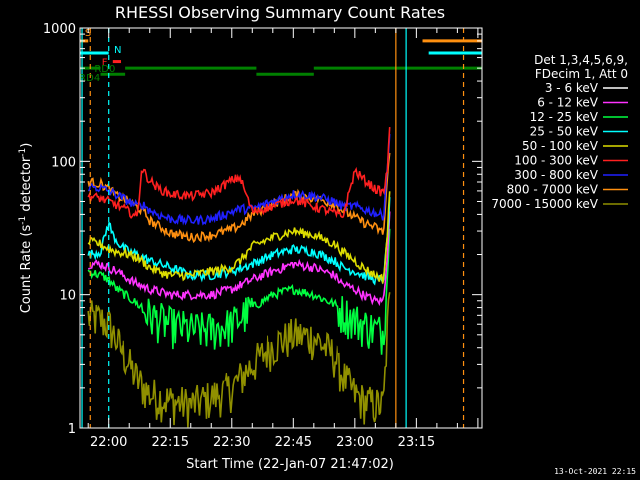 Image resolution: width=640 pixels, height=480 pixels. What do you see at coordinates (568, 103) in the screenshot?
I see `legend-label-6-12keV: 6 - 12 keV` at bounding box center [568, 103].